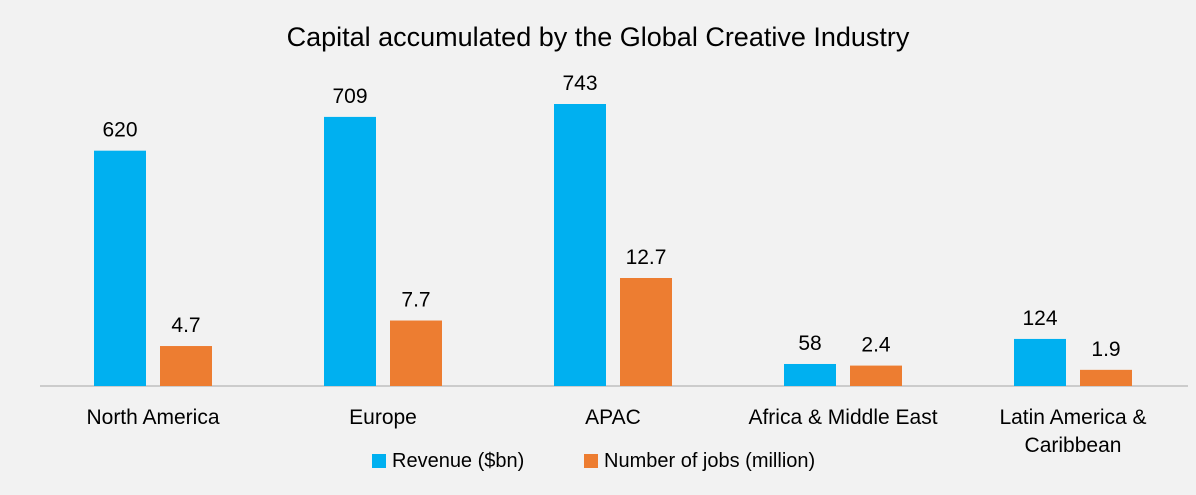 The image size is (1196, 495). What do you see at coordinates (646, 332) in the screenshot?
I see `bar-number-of-jobs-million-apac` at bounding box center [646, 332].